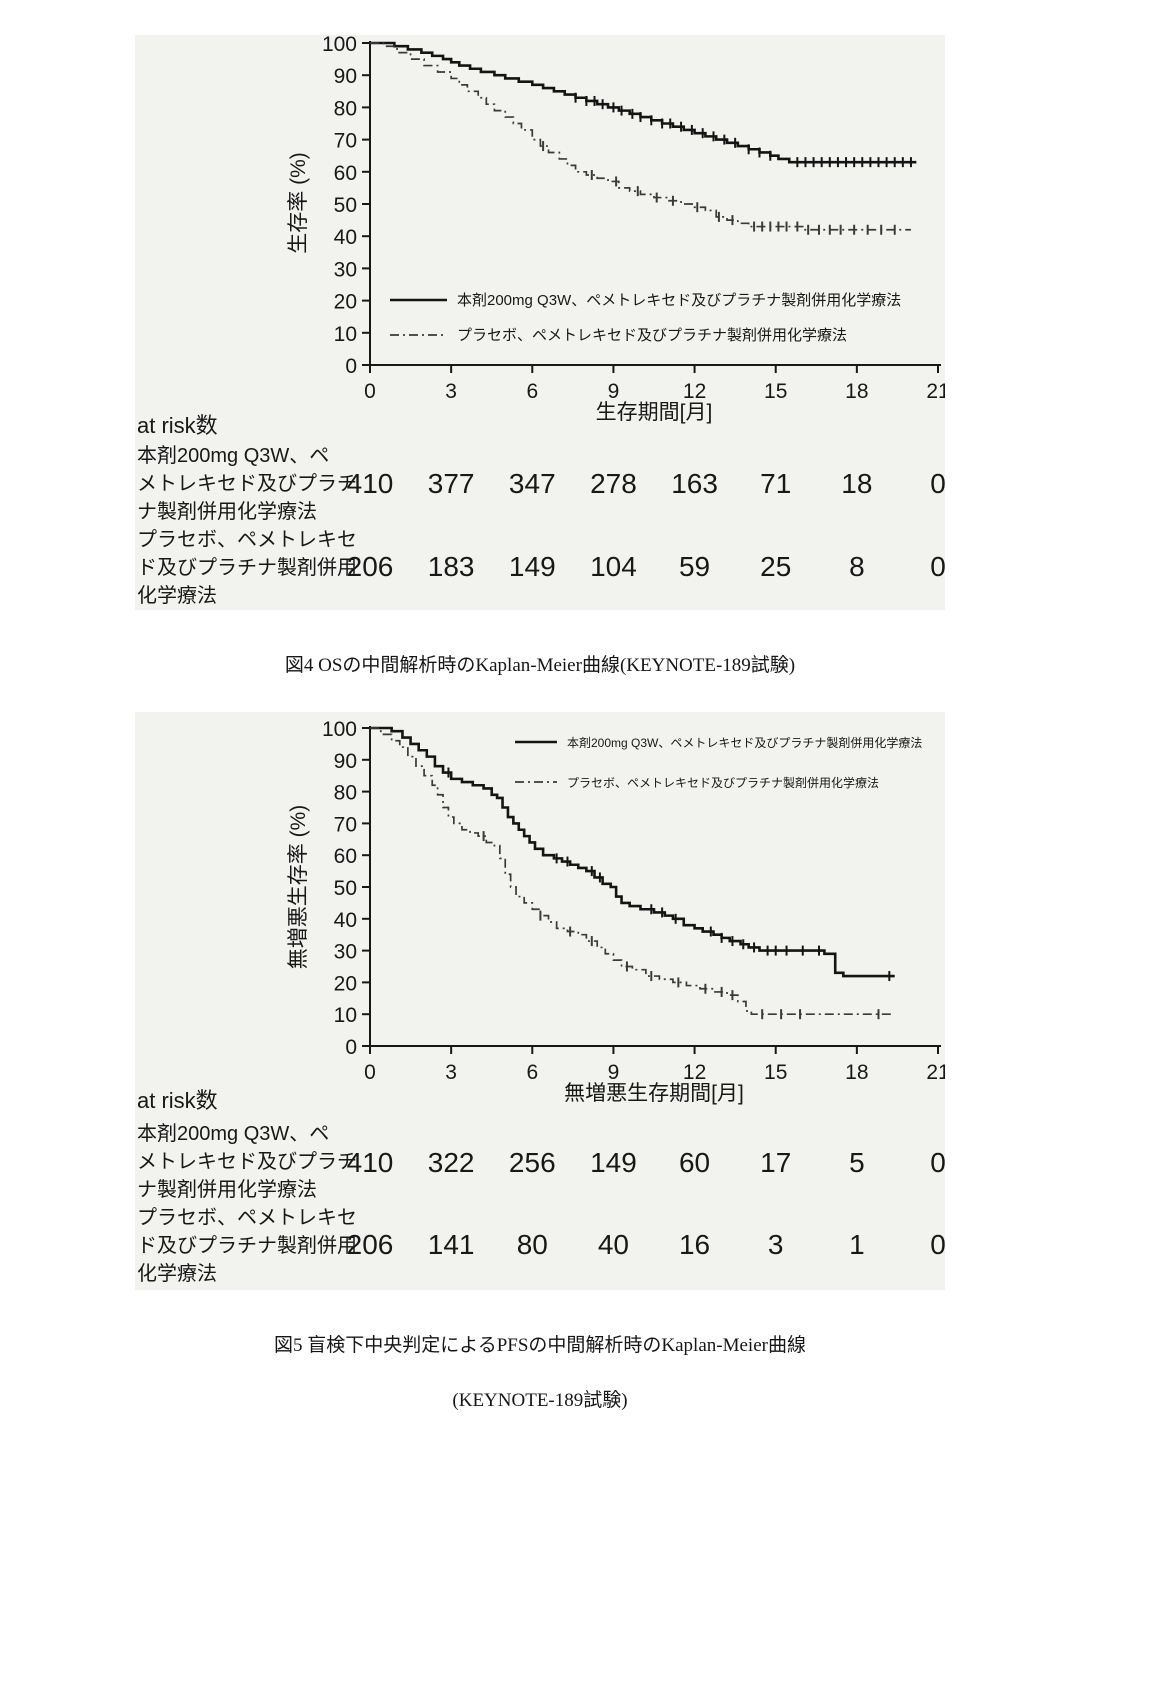  What do you see at coordinates (694, 1244) in the screenshot?
I see `at-risk-count: 16` at bounding box center [694, 1244].